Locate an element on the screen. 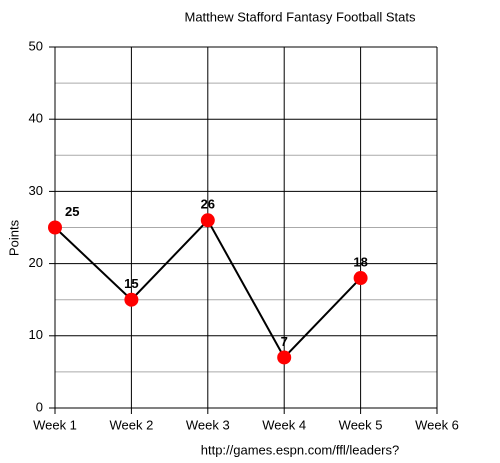  source-note: http://games.espn.com/ffl/leaders? is located at coordinates (300, 449).